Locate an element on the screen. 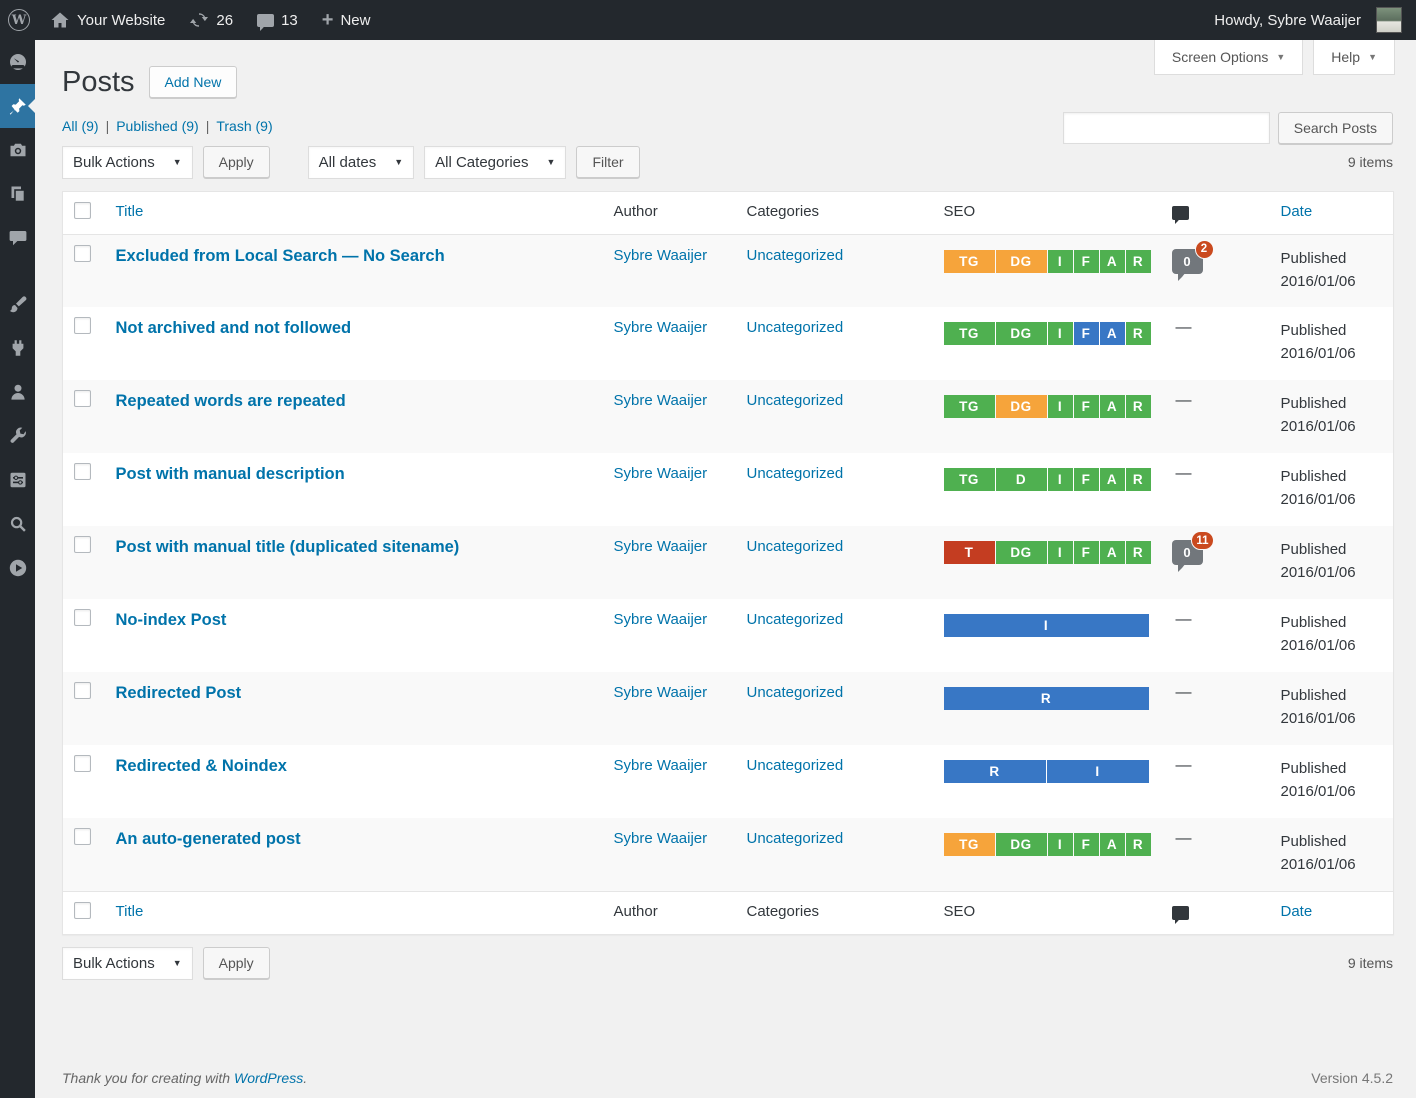 The image size is (1416, 1098). home-icon is located at coordinates (60, 20).